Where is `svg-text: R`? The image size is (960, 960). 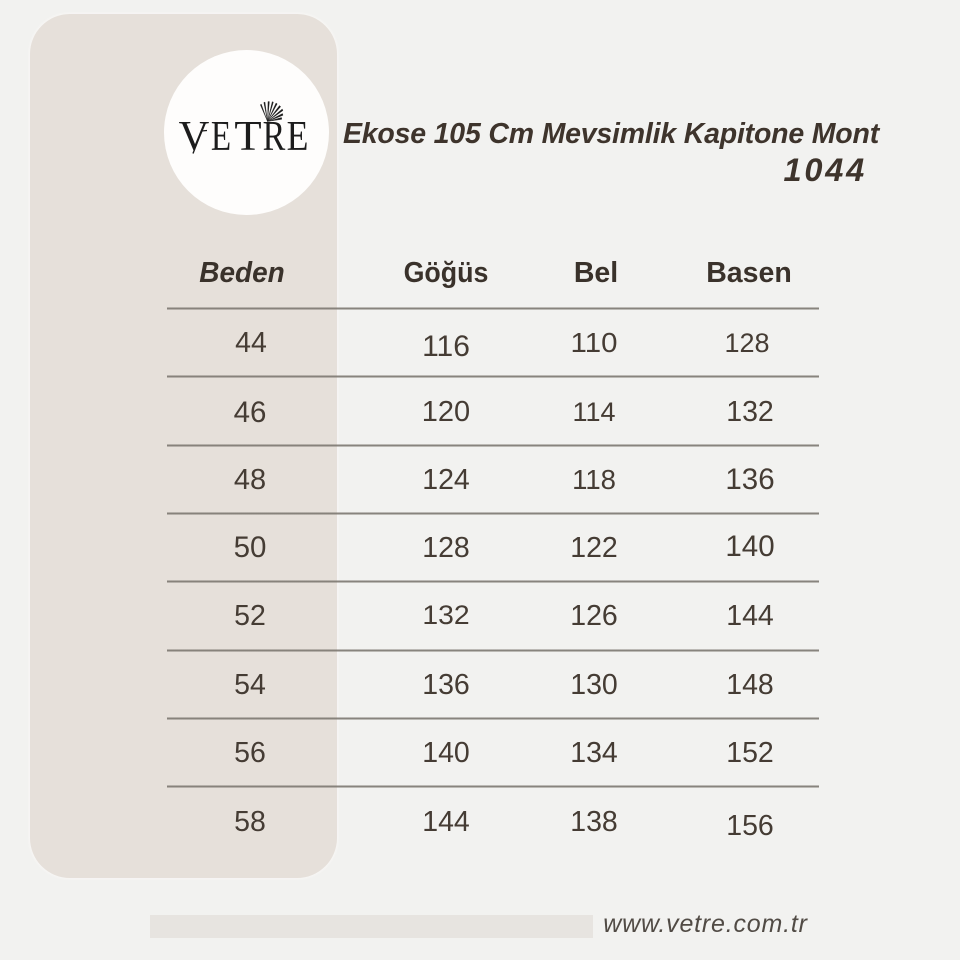
svg-text: R is located at coordinates (274, 137).